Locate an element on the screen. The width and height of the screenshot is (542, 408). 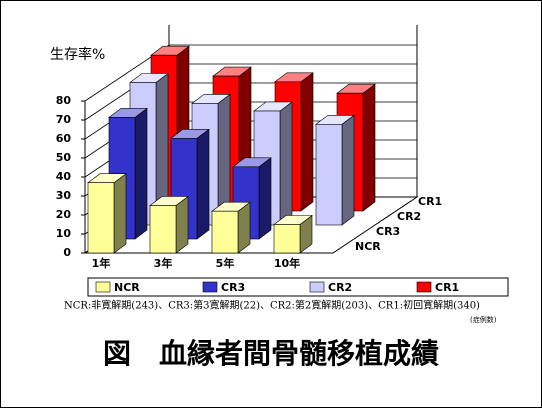
y-tick-label: 0 is located at coordinates (67, 252).